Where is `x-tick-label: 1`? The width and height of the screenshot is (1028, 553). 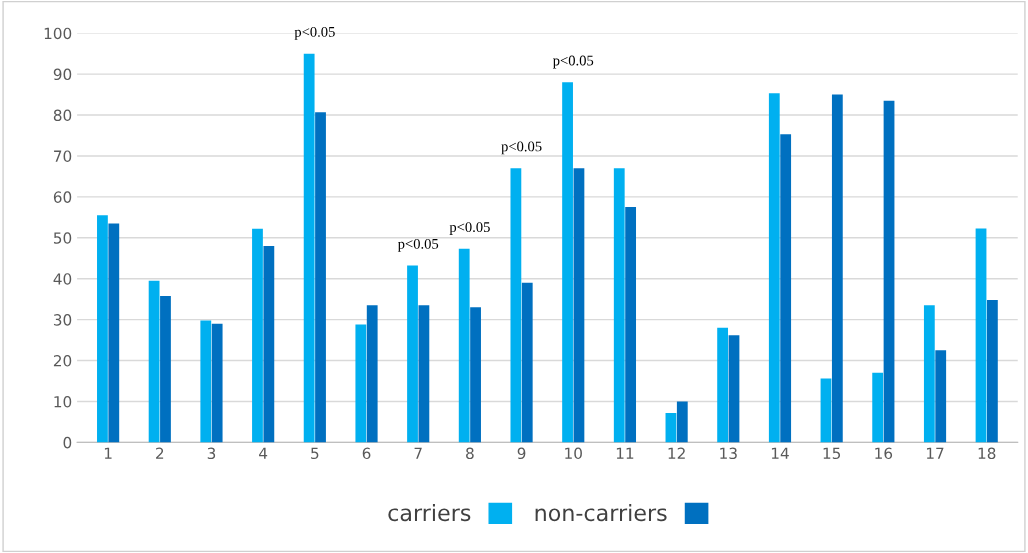
x-tick-label: 1 is located at coordinates (108, 453).